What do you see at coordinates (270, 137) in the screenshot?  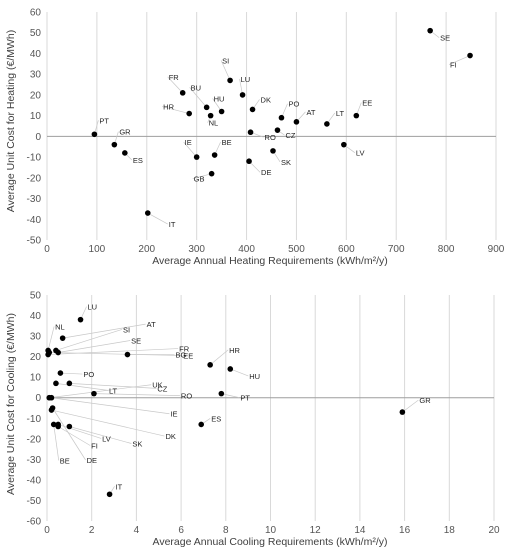 I see `heating-point-label-ro: RO` at bounding box center [270, 137].